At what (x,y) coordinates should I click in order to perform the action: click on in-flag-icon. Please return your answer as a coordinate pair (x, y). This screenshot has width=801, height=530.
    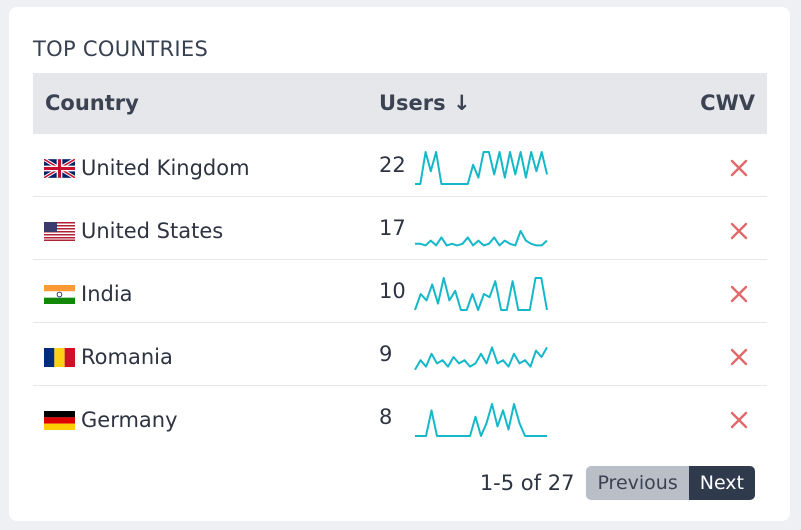
    Looking at the image, I should click on (59, 294).